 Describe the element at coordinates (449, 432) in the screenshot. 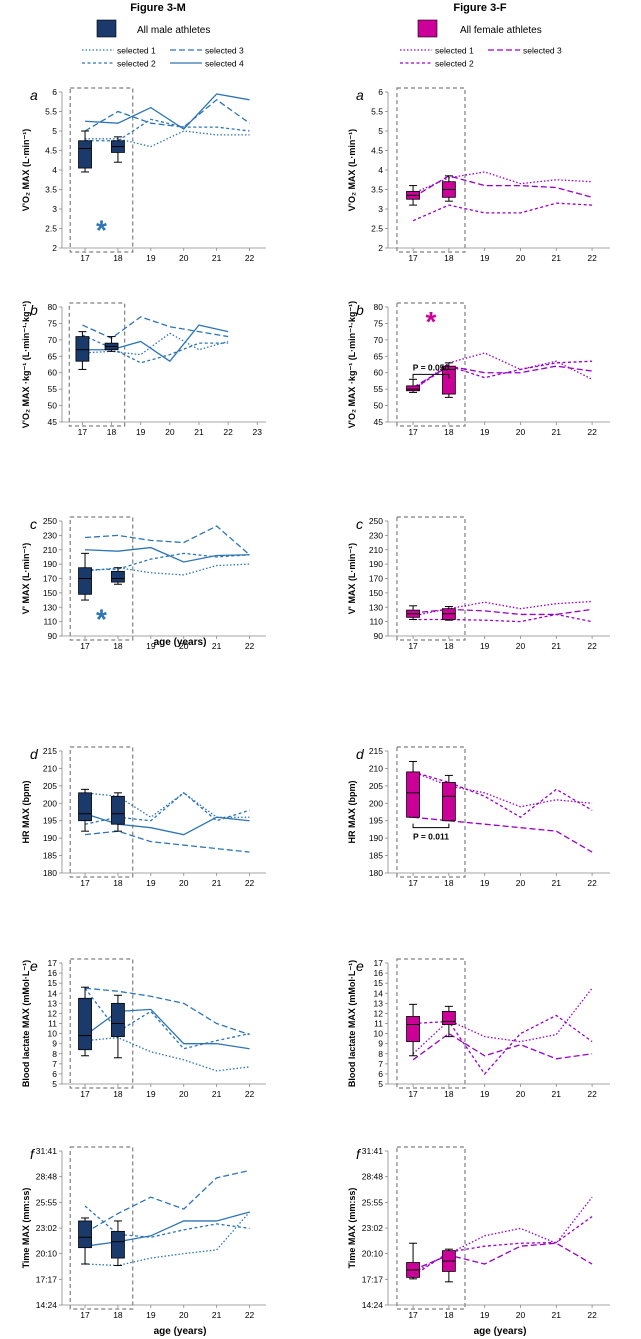

I see `x-tick-label-Fb: 18` at that location.